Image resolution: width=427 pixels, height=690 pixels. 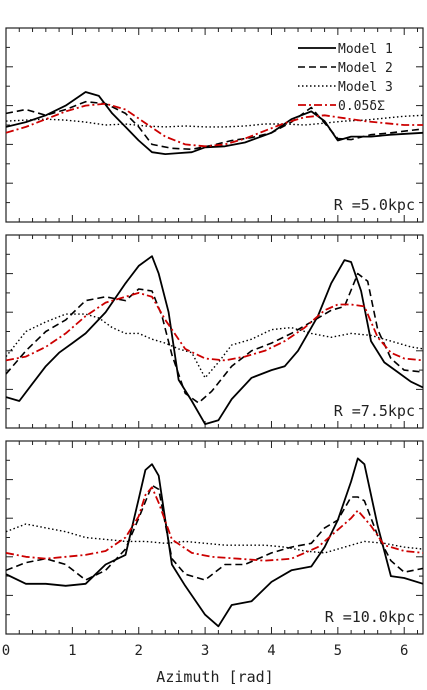 I want to click on x-tick-label: 3, so click(x=205, y=651).